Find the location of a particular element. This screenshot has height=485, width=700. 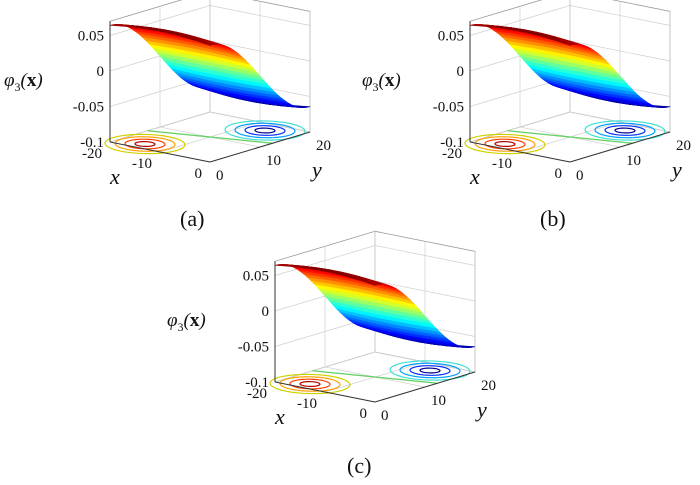

caption-a: (a) is located at coordinates (192, 218).